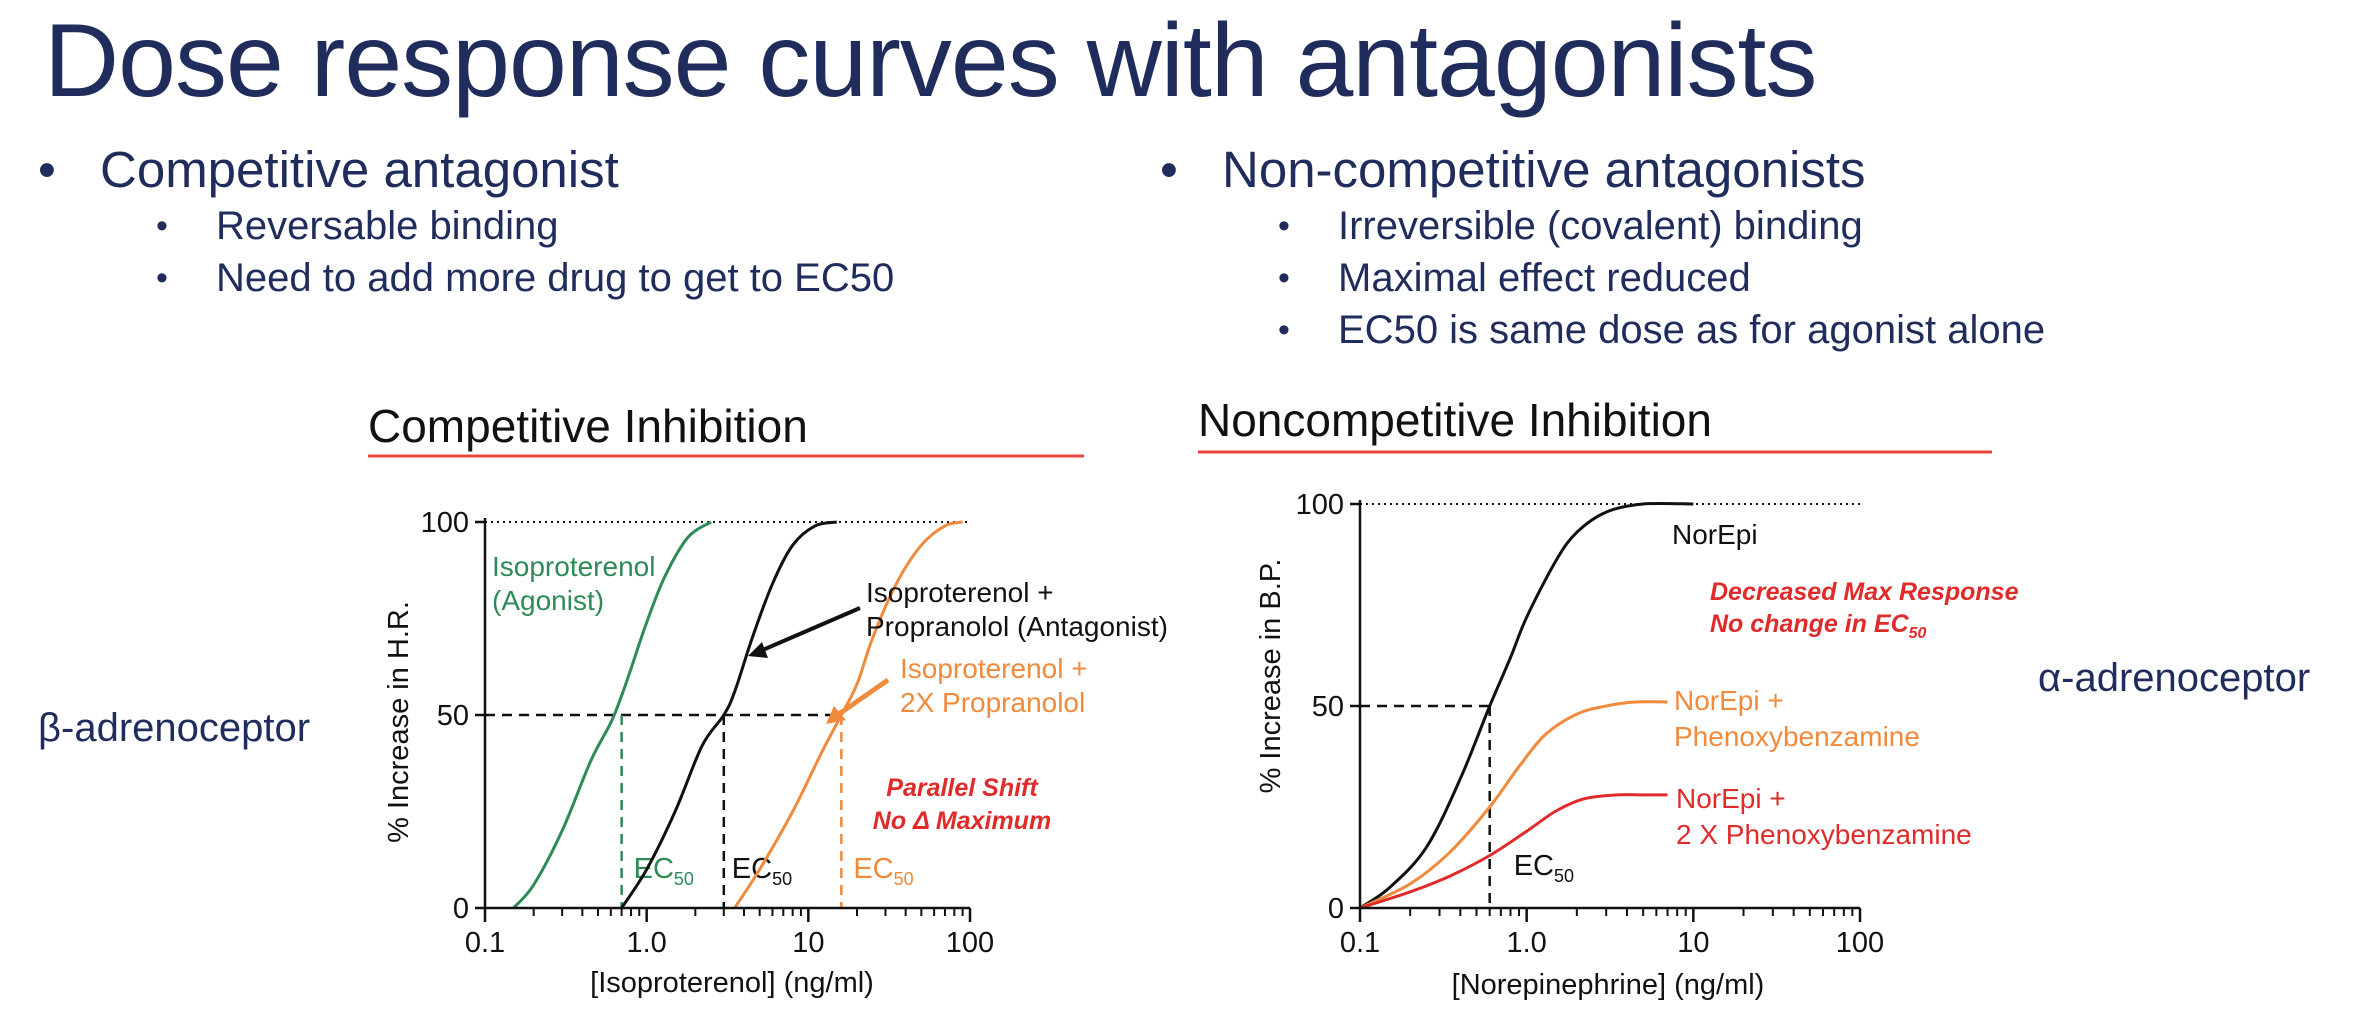 The height and width of the screenshot is (1025, 2354). Describe the element at coordinates (1544, 278) in the screenshot. I see `sub-bullet-text: Maximal effect reduced` at that location.